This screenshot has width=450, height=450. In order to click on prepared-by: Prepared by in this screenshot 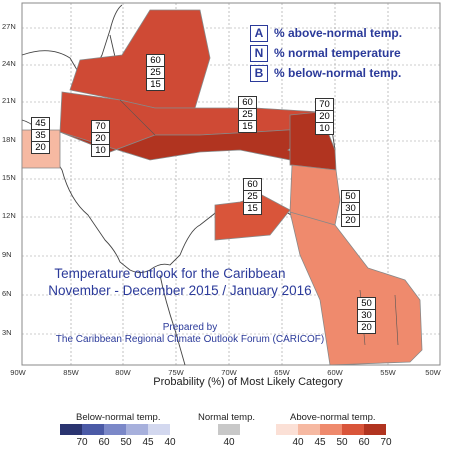, I will do `click(190, 327)`.